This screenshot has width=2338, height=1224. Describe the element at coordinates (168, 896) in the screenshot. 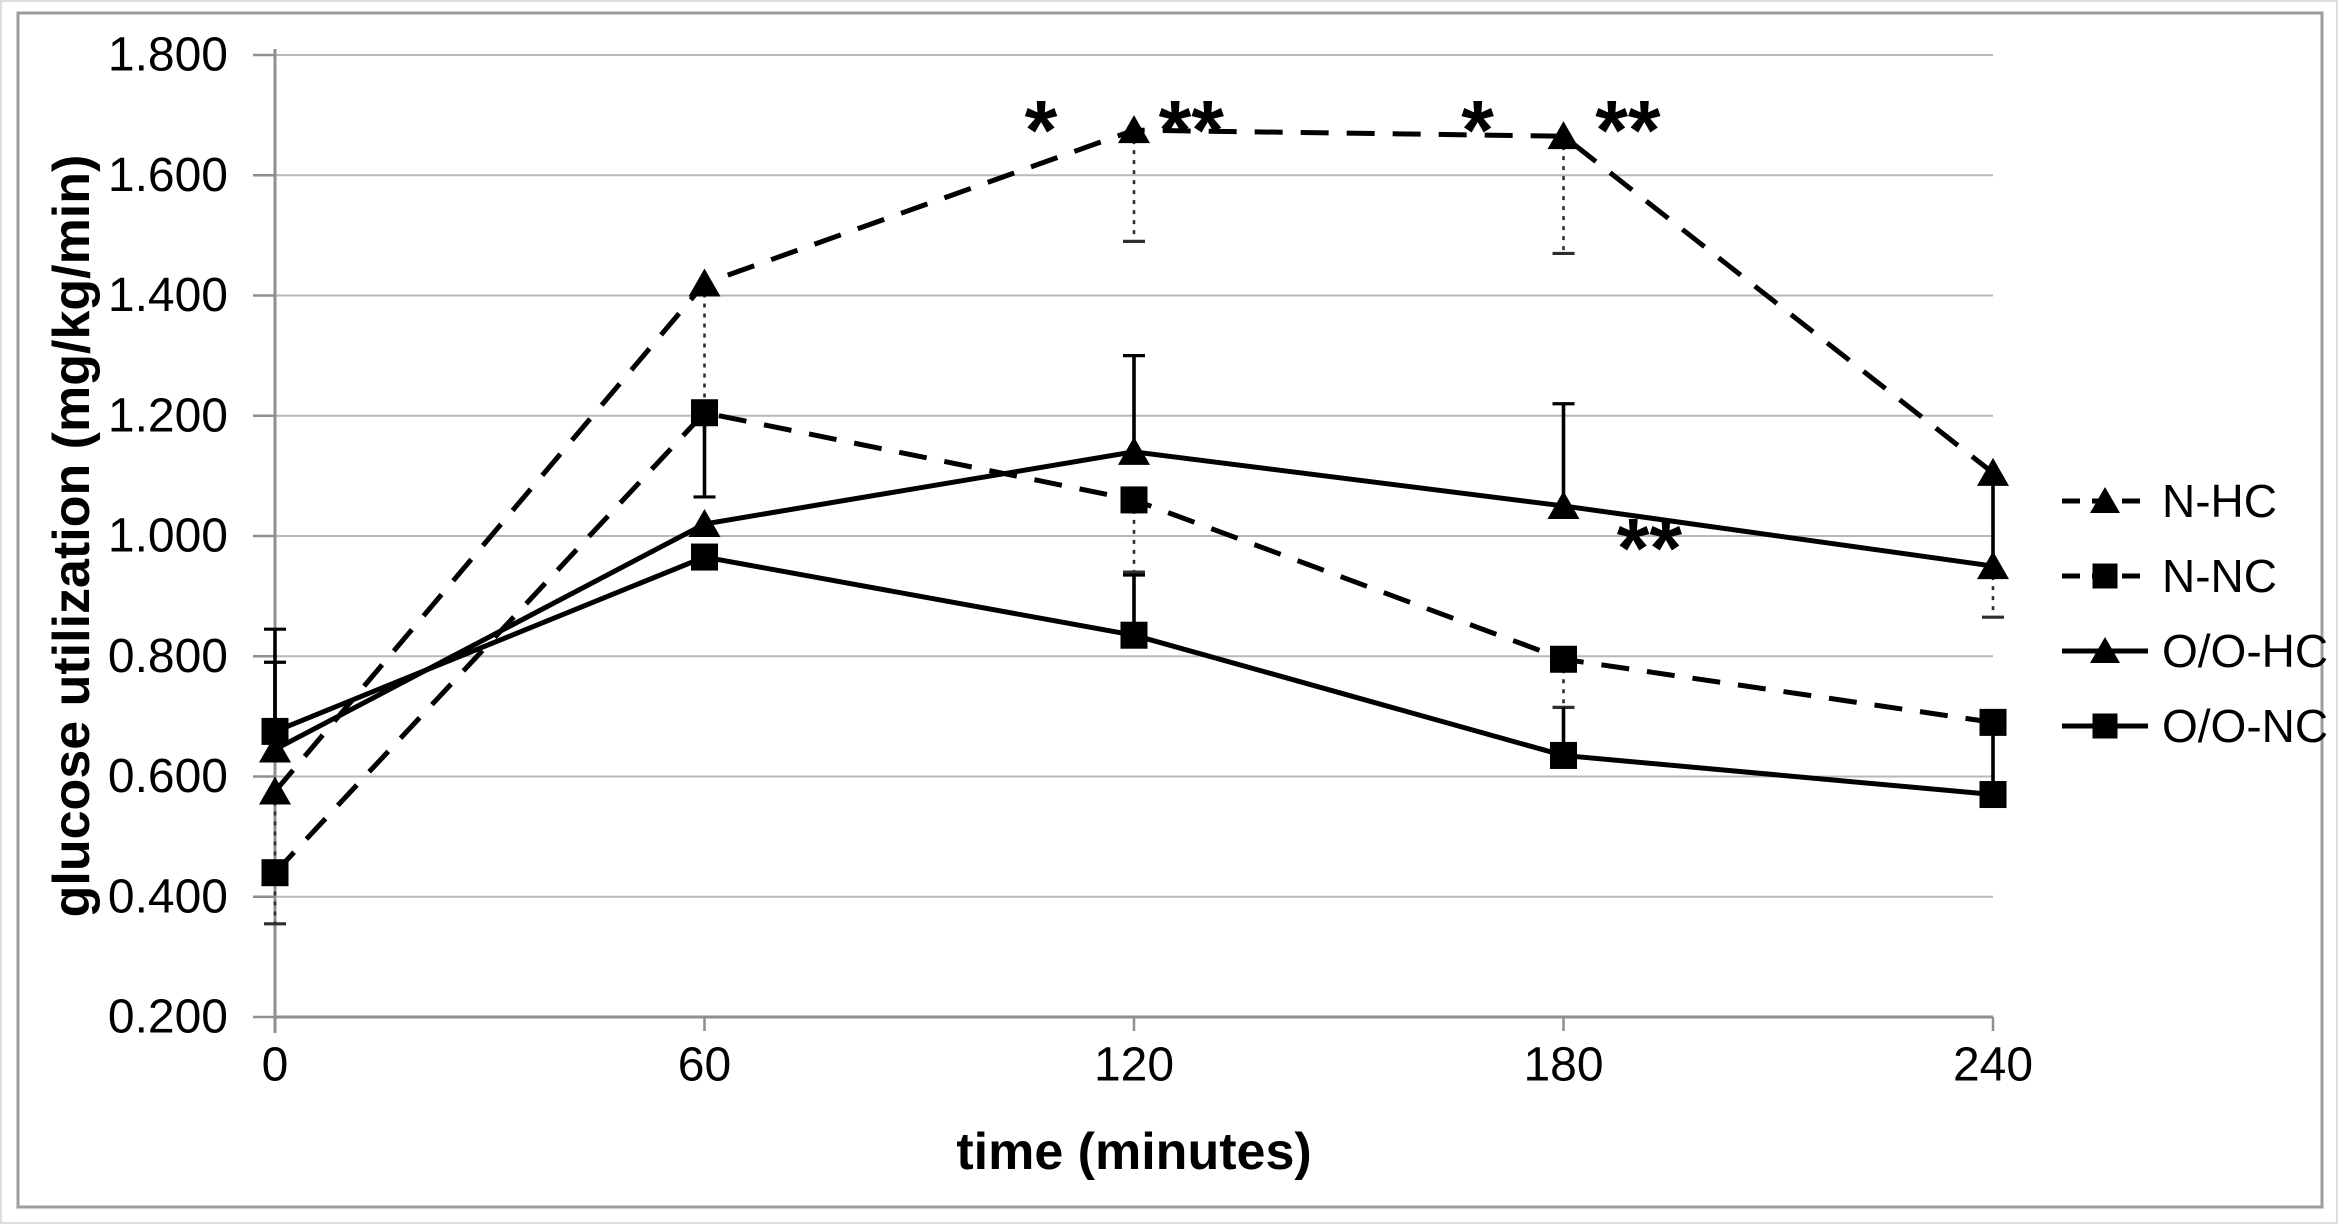

I see `y-tick-label: 0.400` at that location.